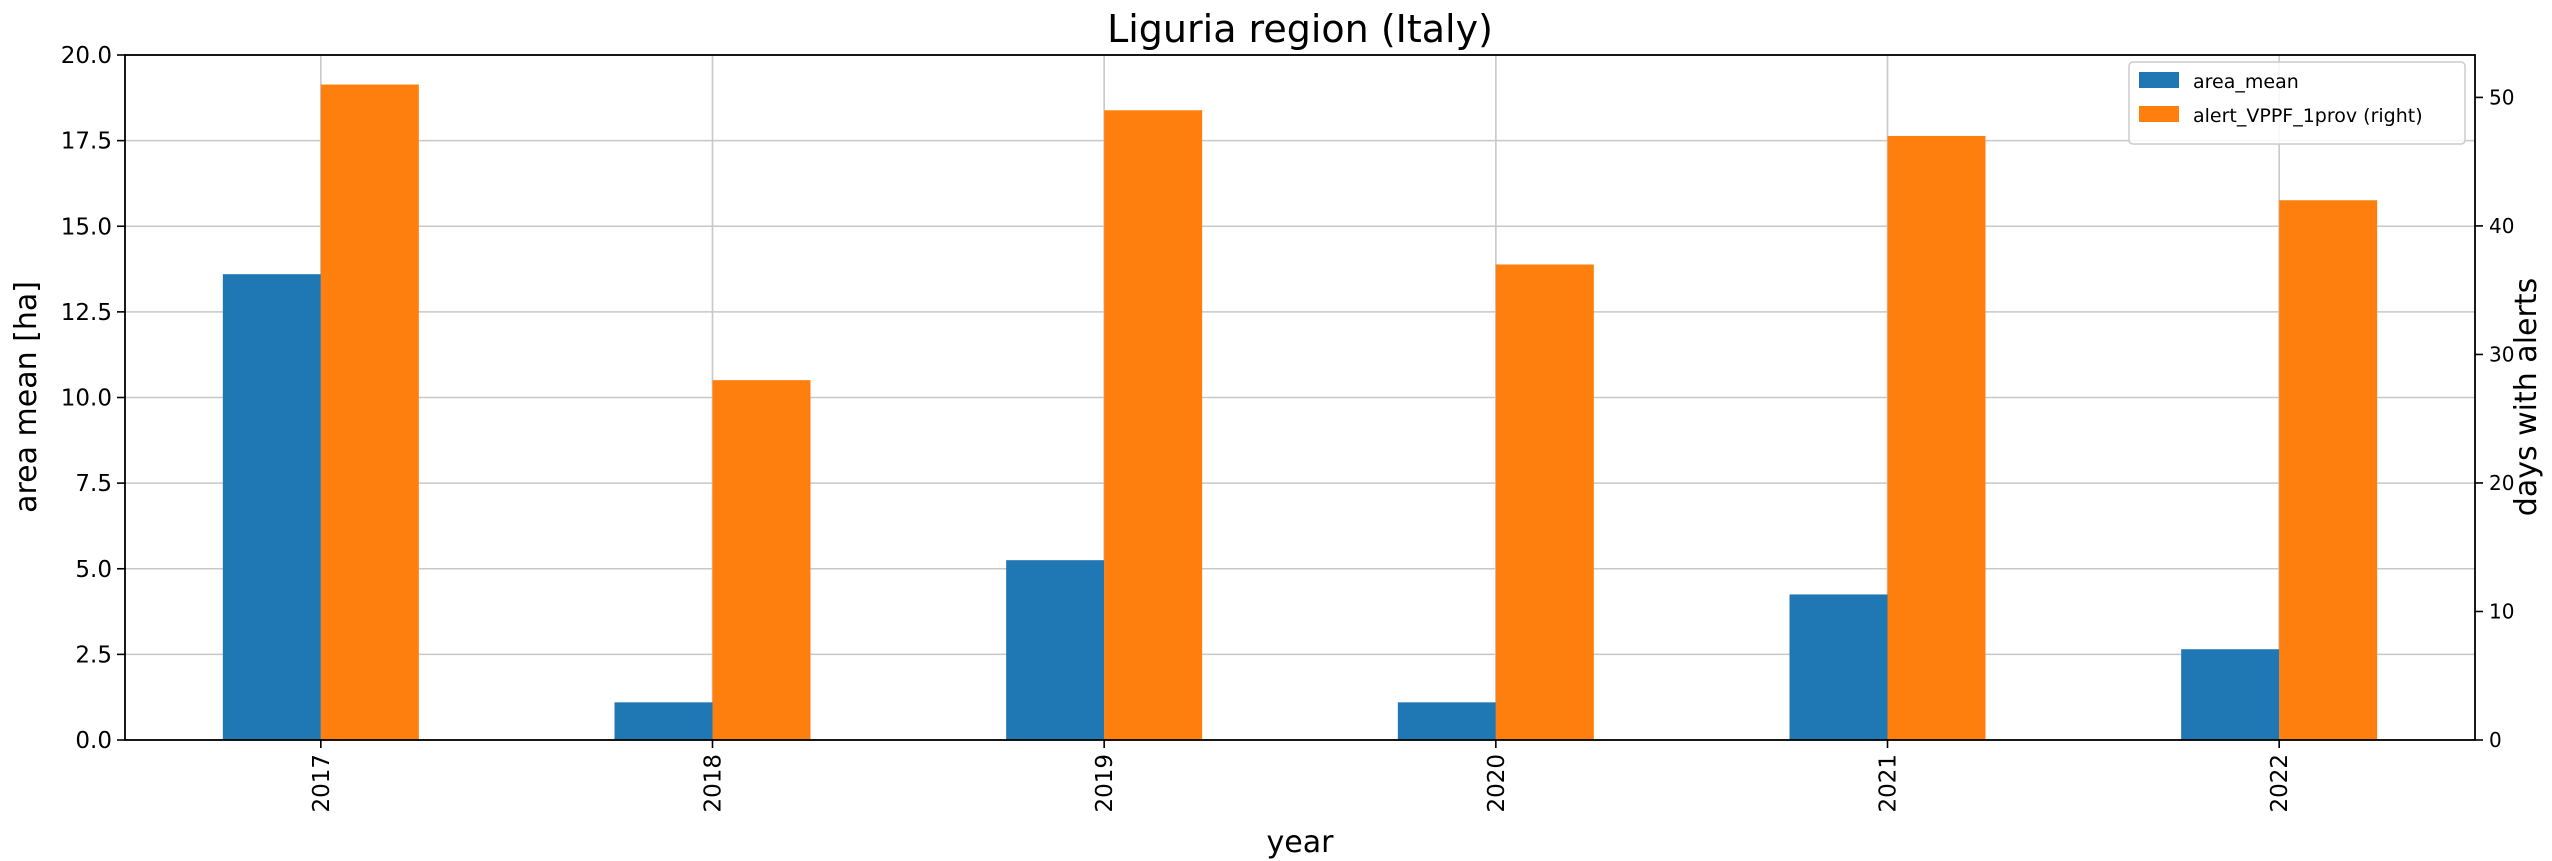 The height and width of the screenshot is (861, 2552). Describe the element at coordinates (93, 741) in the screenshot. I see `y-tick-label: 0.0` at that location.